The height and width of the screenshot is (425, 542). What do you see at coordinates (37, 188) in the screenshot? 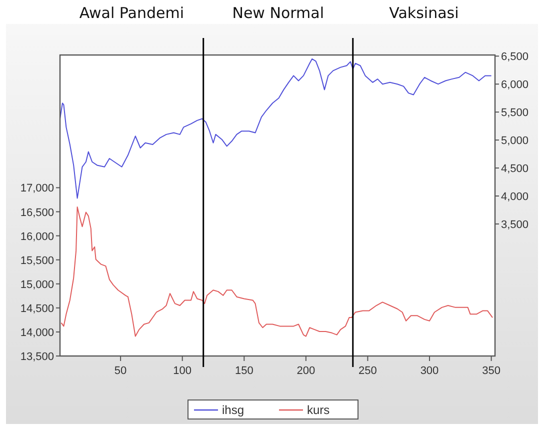
I see `y-tick-label: 17,000` at bounding box center [37, 188].